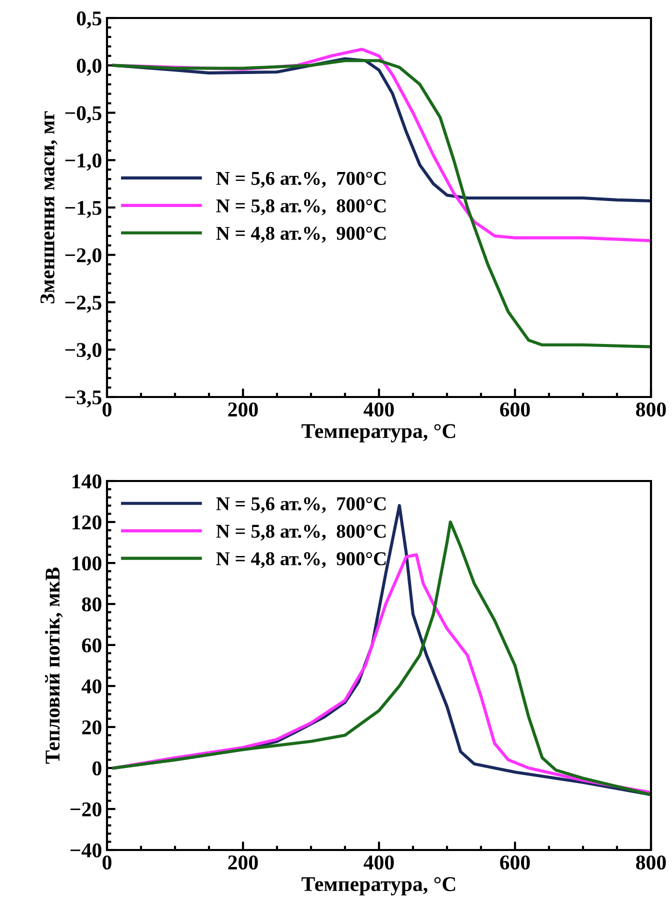  What do you see at coordinates (89, 19) in the screenshot?
I see `y-tick-label: 0,5` at bounding box center [89, 19].